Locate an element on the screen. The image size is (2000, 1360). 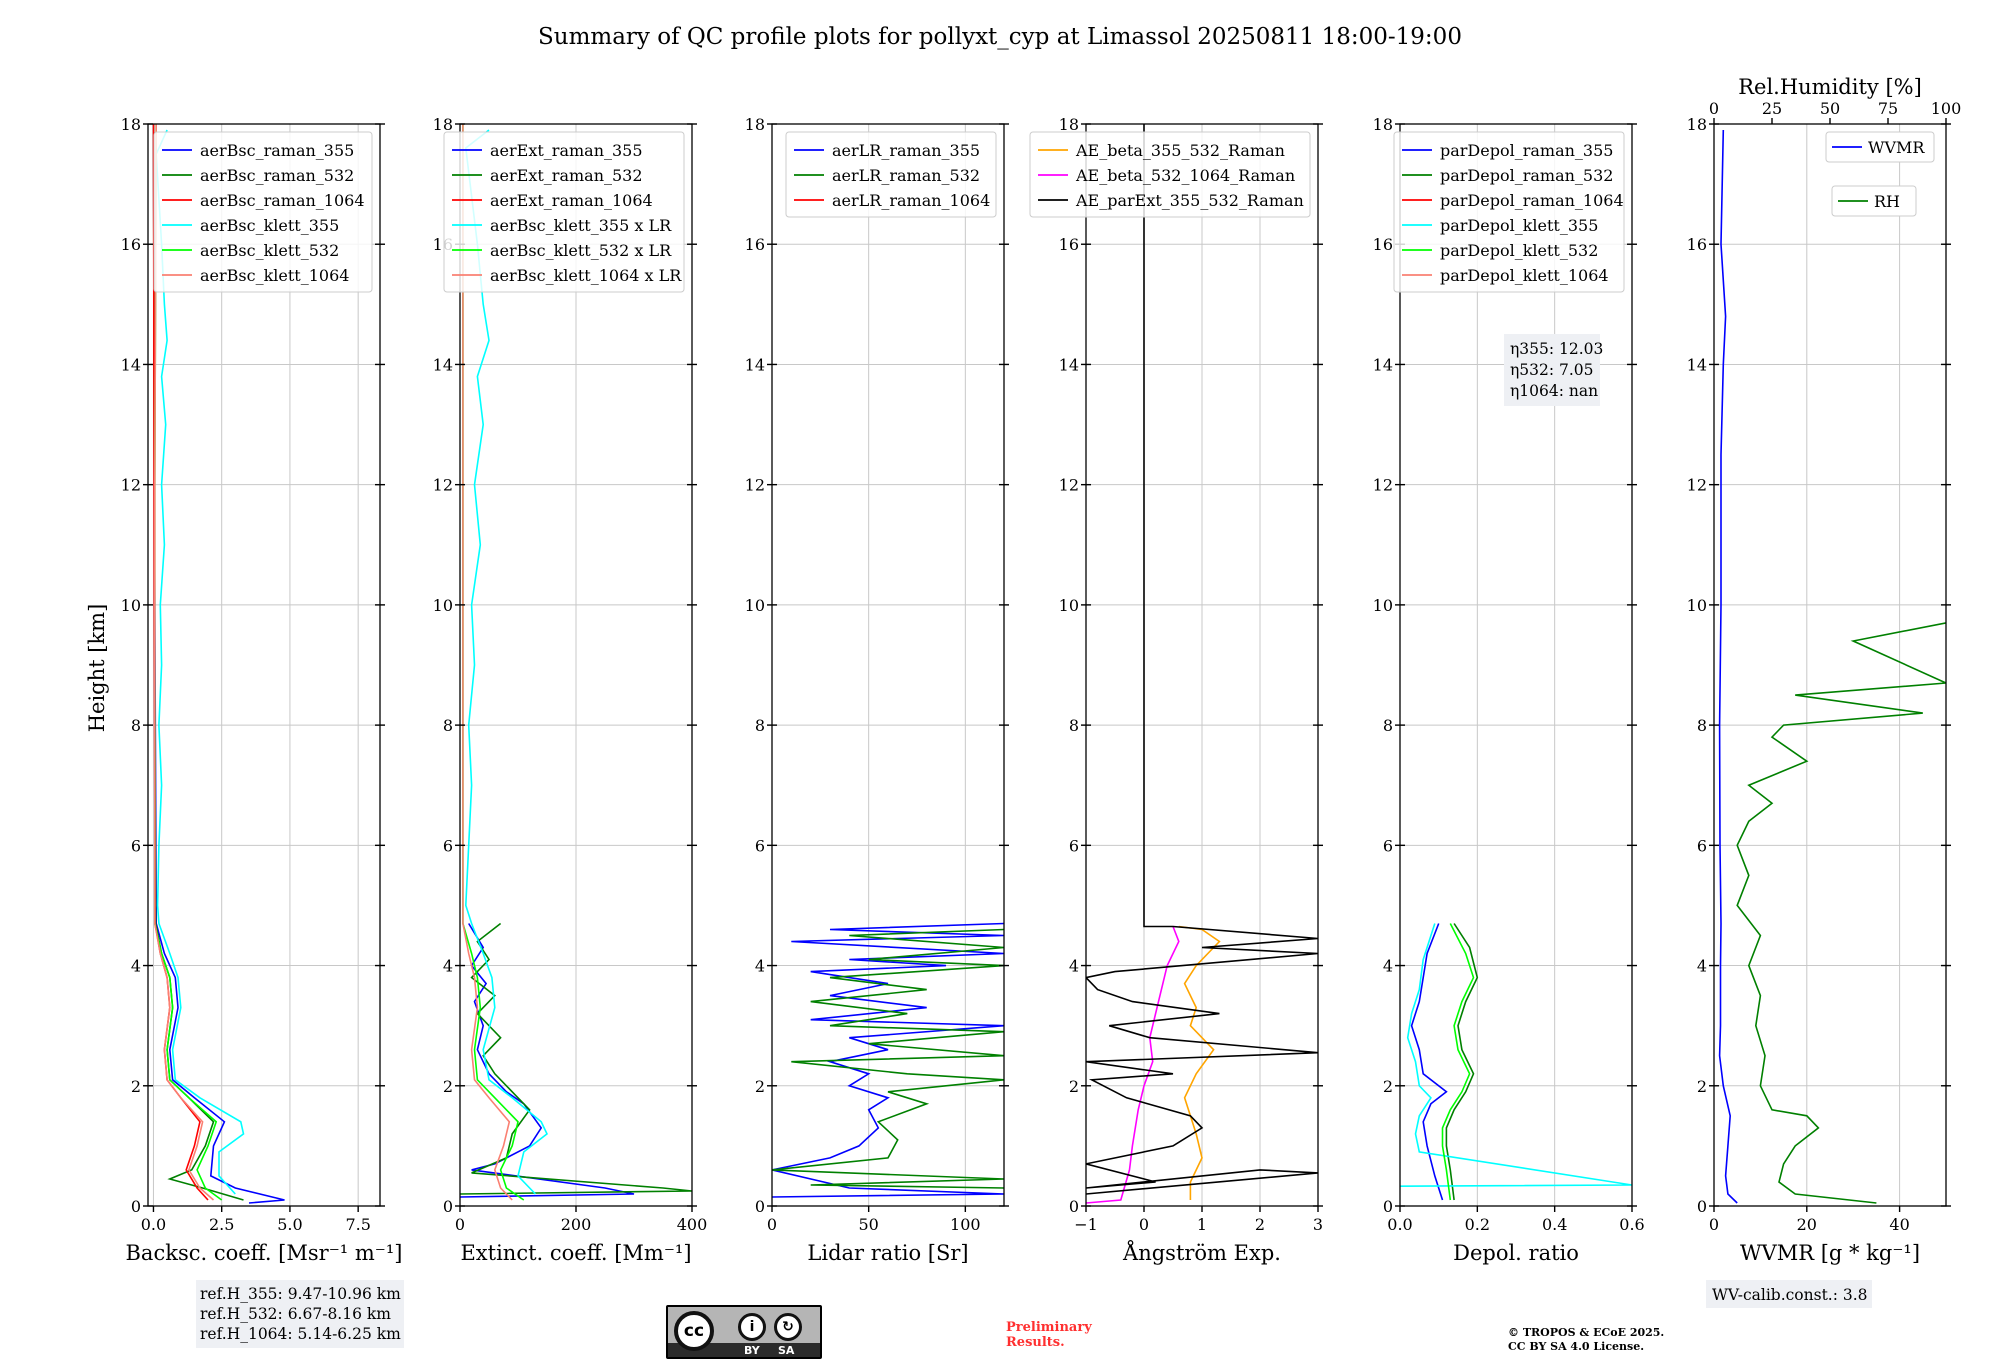
x2-tick-label: 100 is located at coordinates (1946, 108).